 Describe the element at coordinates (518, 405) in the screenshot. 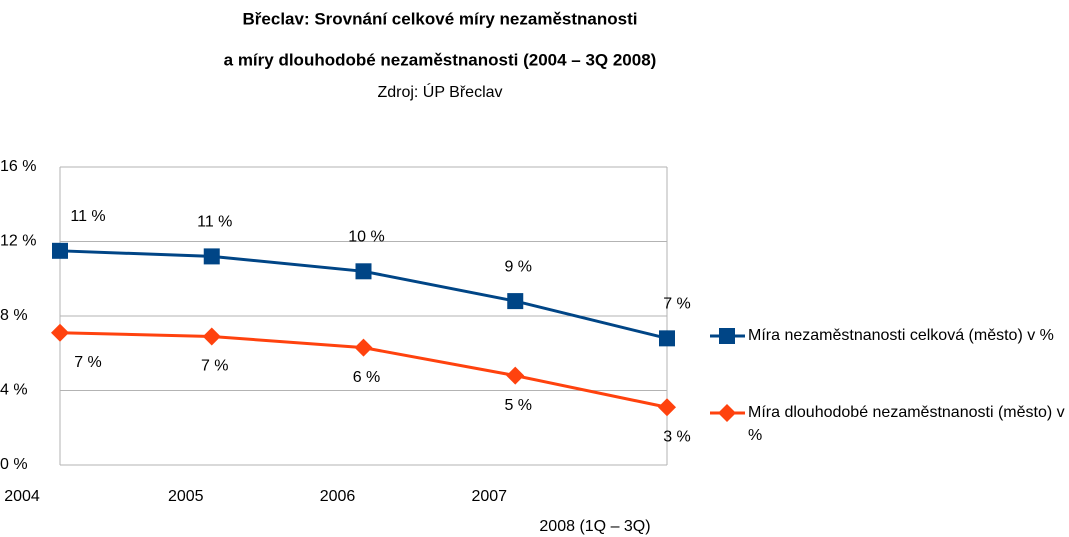

I see `data-label: 5 %` at that location.